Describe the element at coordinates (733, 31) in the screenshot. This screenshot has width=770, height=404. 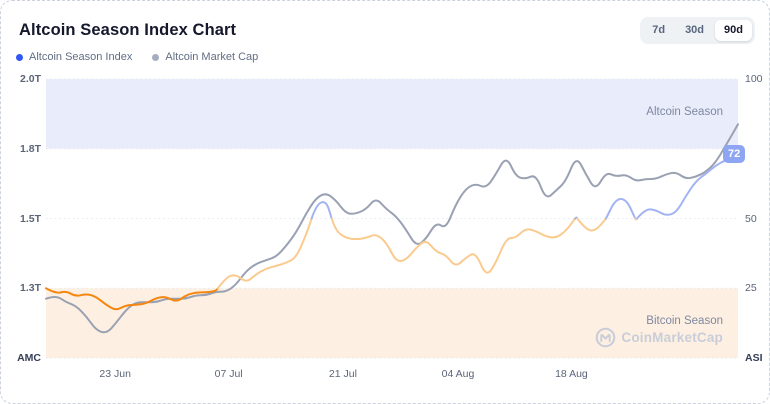
I see `range-button-90d: 90d` at that location.